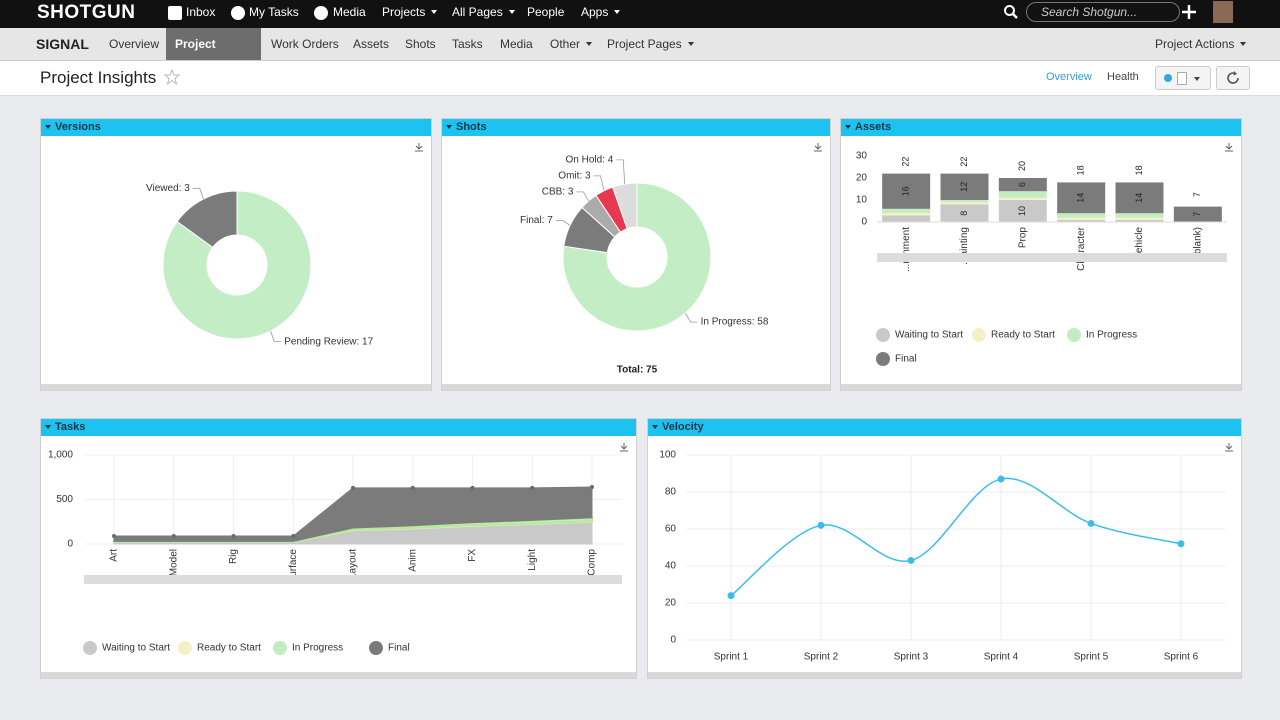  Describe the element at coordinates (731, 657) in the screenshot. I see `x-tick-label: Sprint 1` at that location.